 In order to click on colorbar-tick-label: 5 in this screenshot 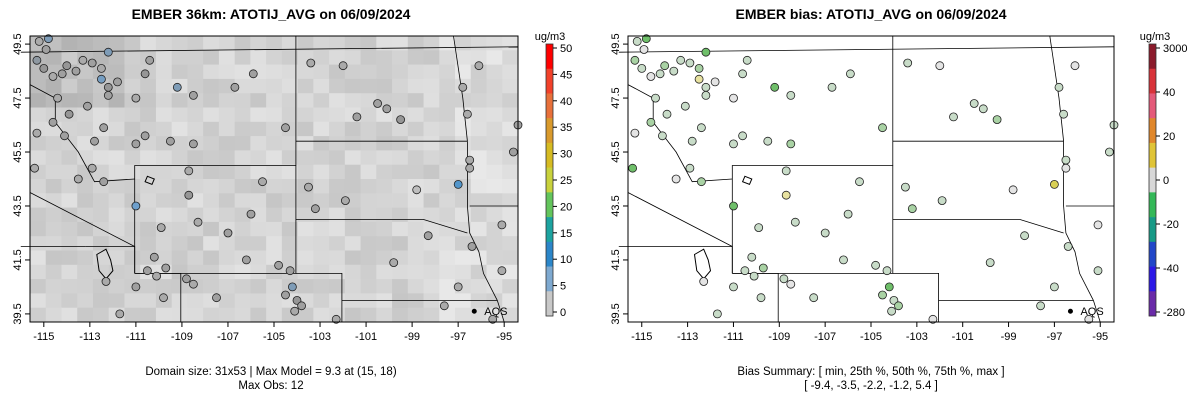, I will do `click(563, 287)`.